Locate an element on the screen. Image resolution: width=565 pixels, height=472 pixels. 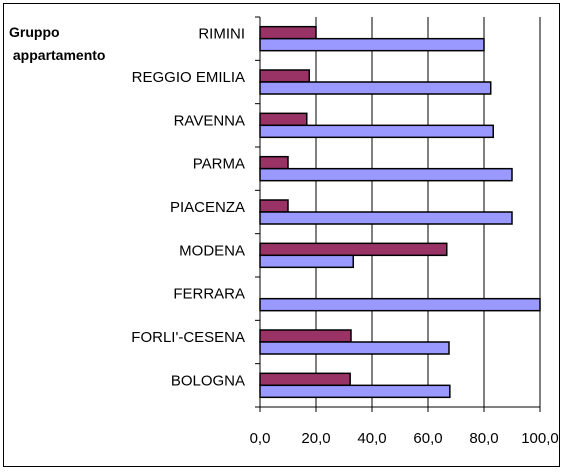
bar-s2-ravenna is located at coordinates (376, 131).